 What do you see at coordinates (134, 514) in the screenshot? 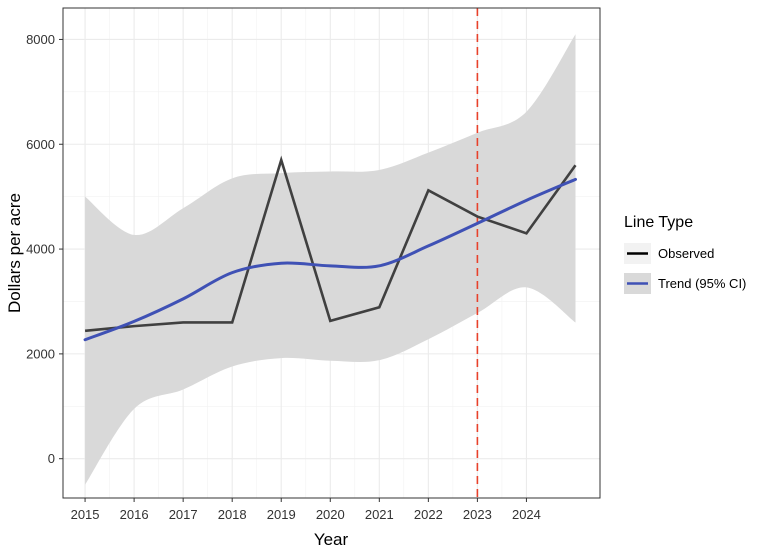
I see `x-tick-label: 2016` at bounding box center [134, 514].